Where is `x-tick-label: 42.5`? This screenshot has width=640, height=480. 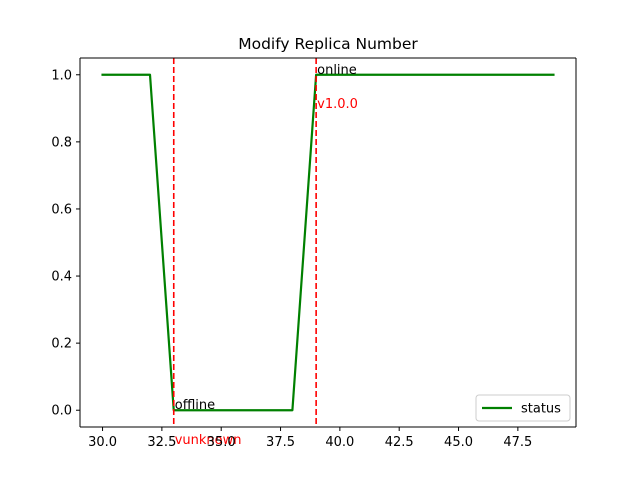
x-tick-label: 42.5 is located at coordinates (399, 442).